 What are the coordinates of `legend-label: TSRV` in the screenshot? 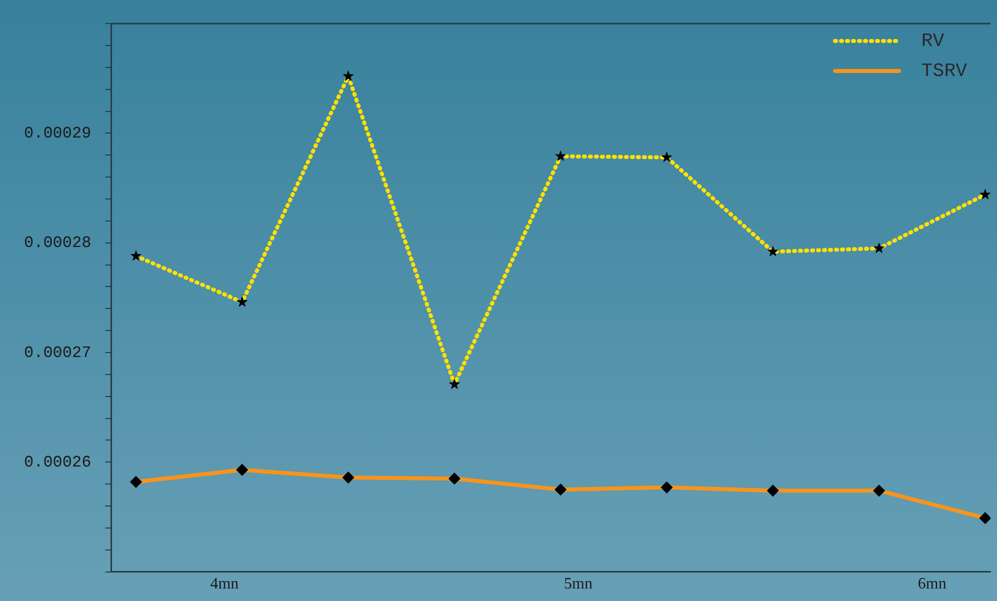 It's located at (944, 71).